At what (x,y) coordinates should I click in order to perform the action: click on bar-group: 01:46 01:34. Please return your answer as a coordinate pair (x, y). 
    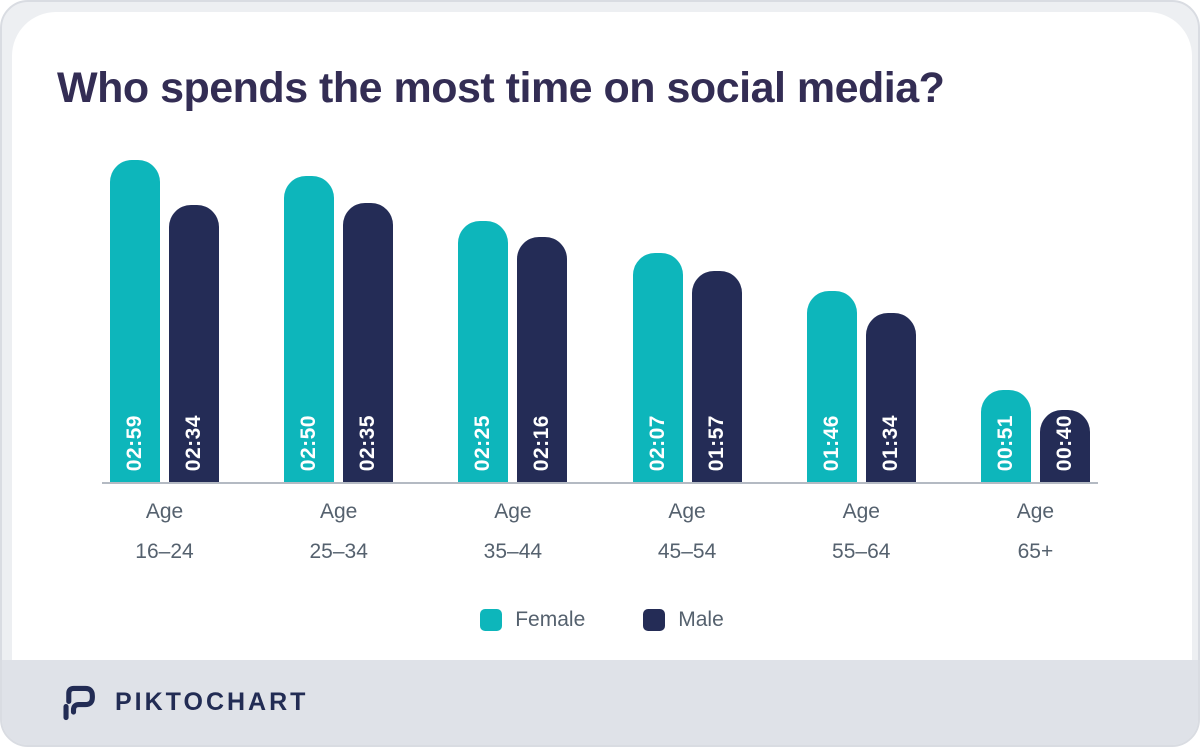
    Looking at the image, I should click on (861, 386).